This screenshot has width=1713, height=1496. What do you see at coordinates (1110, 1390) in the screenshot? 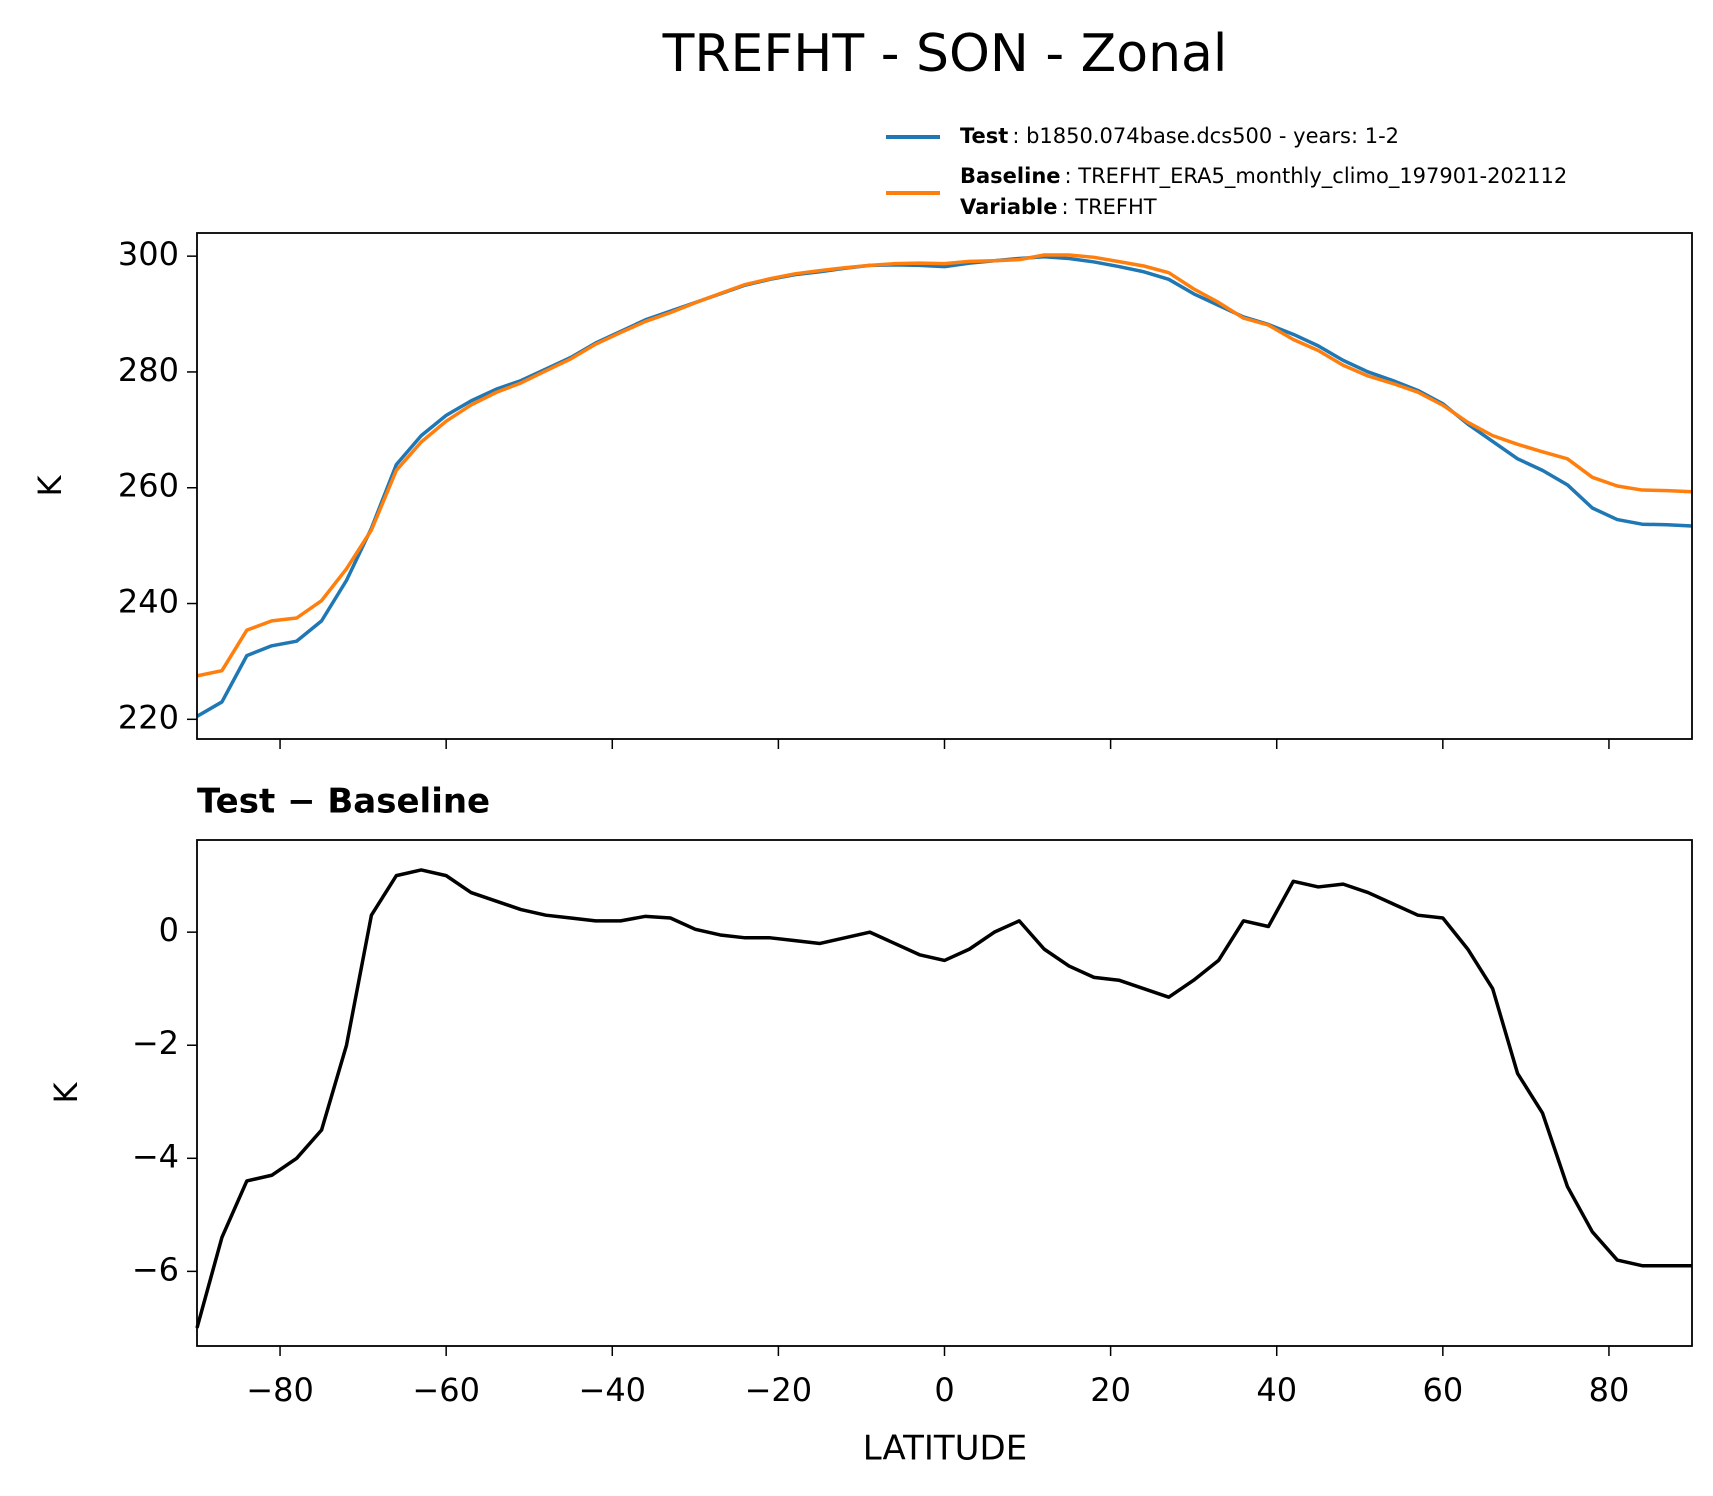
I see `x-tick-label: 20` at bounding box center [1110, 1390].